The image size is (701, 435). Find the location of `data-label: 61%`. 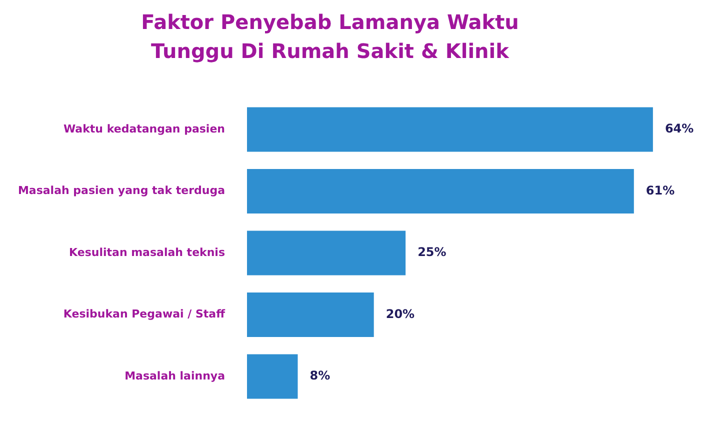

data-label: 61% is located at coordinates (660, 190).